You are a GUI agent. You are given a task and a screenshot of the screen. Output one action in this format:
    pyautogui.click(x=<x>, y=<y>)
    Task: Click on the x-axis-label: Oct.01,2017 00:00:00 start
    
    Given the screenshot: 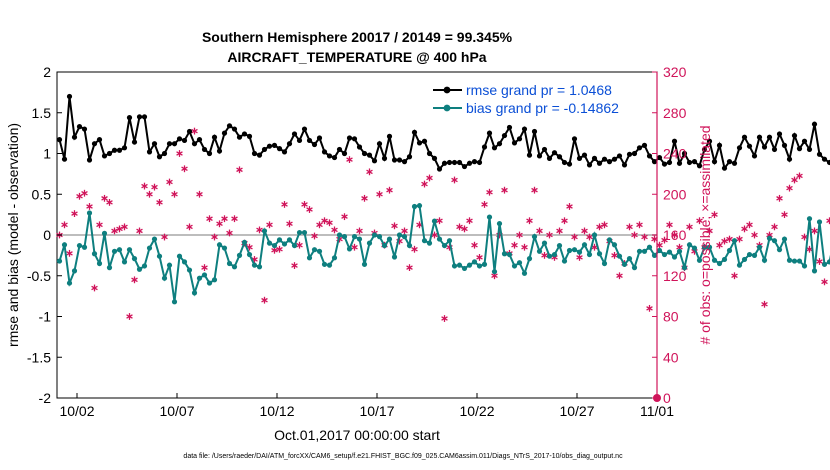 What is the action you would take?
    pyautogui.click(x=357, y=435)
    